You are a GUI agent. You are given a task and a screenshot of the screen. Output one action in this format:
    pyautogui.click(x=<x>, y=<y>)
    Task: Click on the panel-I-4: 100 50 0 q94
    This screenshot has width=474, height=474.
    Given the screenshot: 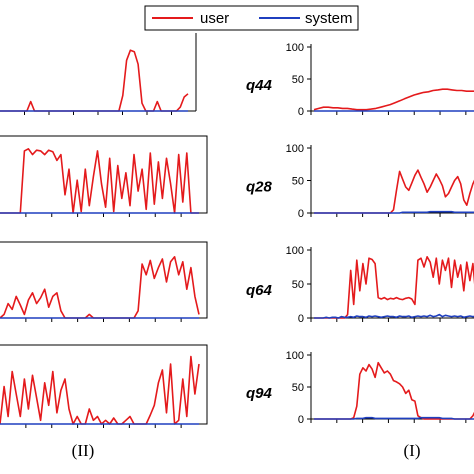 What is the action you would take?
    pyautogui.click(x=360, y=388)
    